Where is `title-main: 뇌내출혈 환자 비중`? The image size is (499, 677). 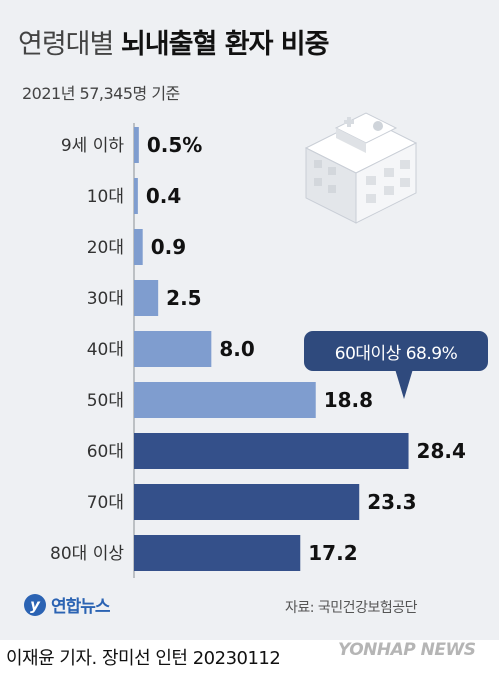 title-main: 뇌내출혈 환자 비중 is located at coordinates (225, 44).